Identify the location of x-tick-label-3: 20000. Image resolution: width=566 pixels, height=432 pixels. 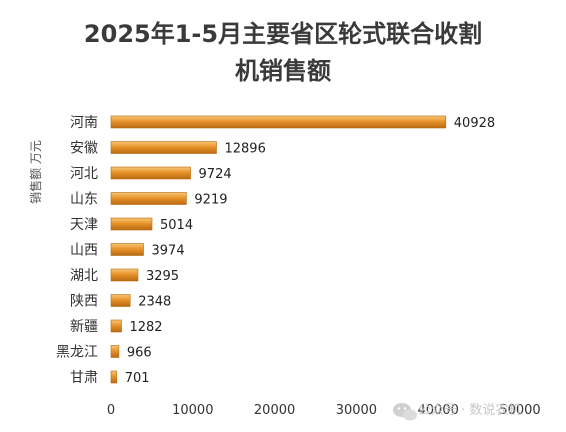
(274, 410).